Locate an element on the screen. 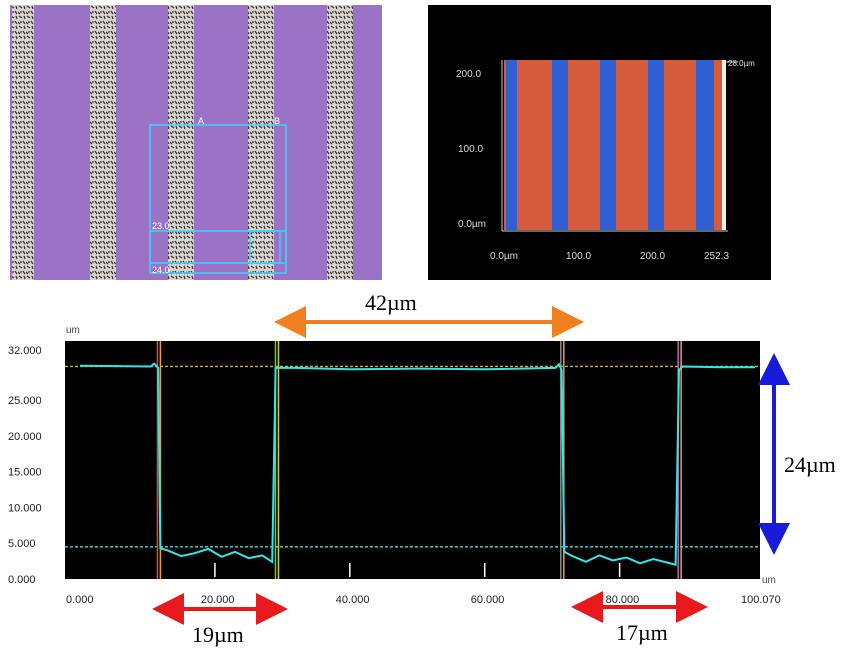  map-x-tick-2: 100.0 is located at coordinates (578, 256).